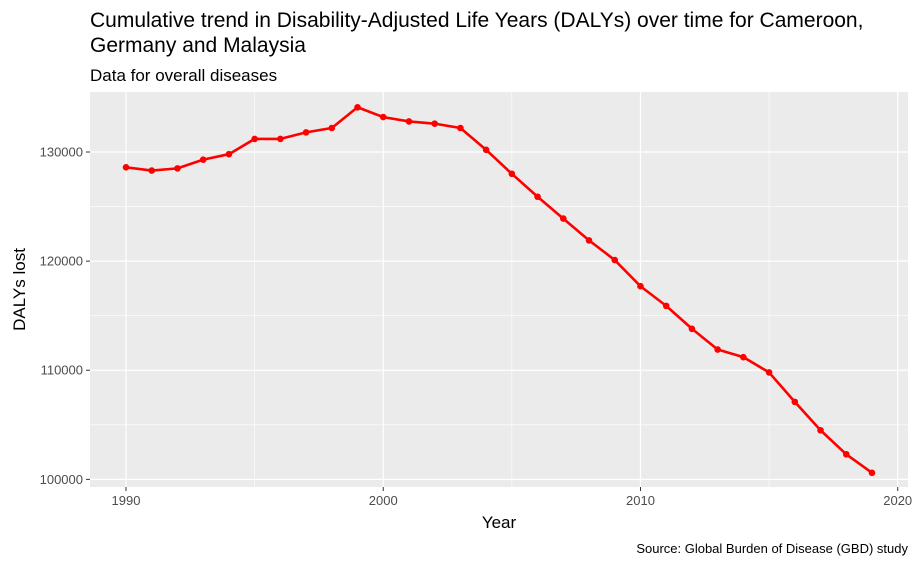  What do you see at coordinates (640, 500) in the screenshot?
I see `x-tick-label: 2010` at bounding box center [640, 500].